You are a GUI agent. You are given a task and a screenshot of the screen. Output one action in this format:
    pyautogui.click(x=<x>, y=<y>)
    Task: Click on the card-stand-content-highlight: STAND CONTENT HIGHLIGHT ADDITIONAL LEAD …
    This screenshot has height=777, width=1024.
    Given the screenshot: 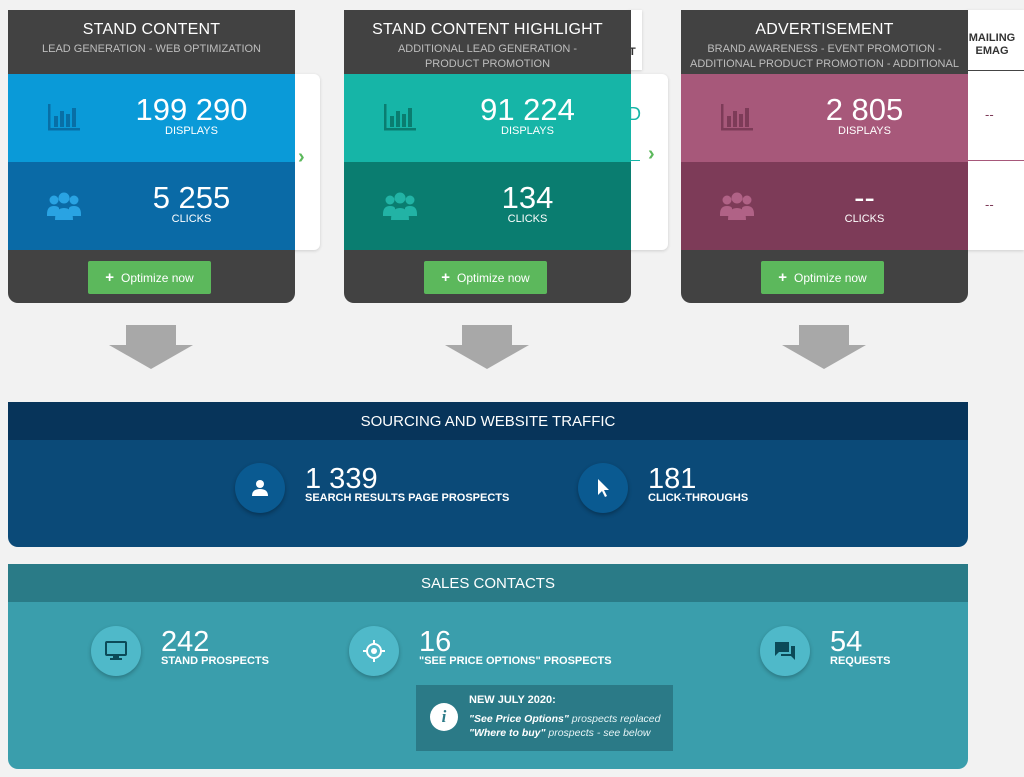 What is the action you would take?
    pyautogui.click(x=487, y=156)
    